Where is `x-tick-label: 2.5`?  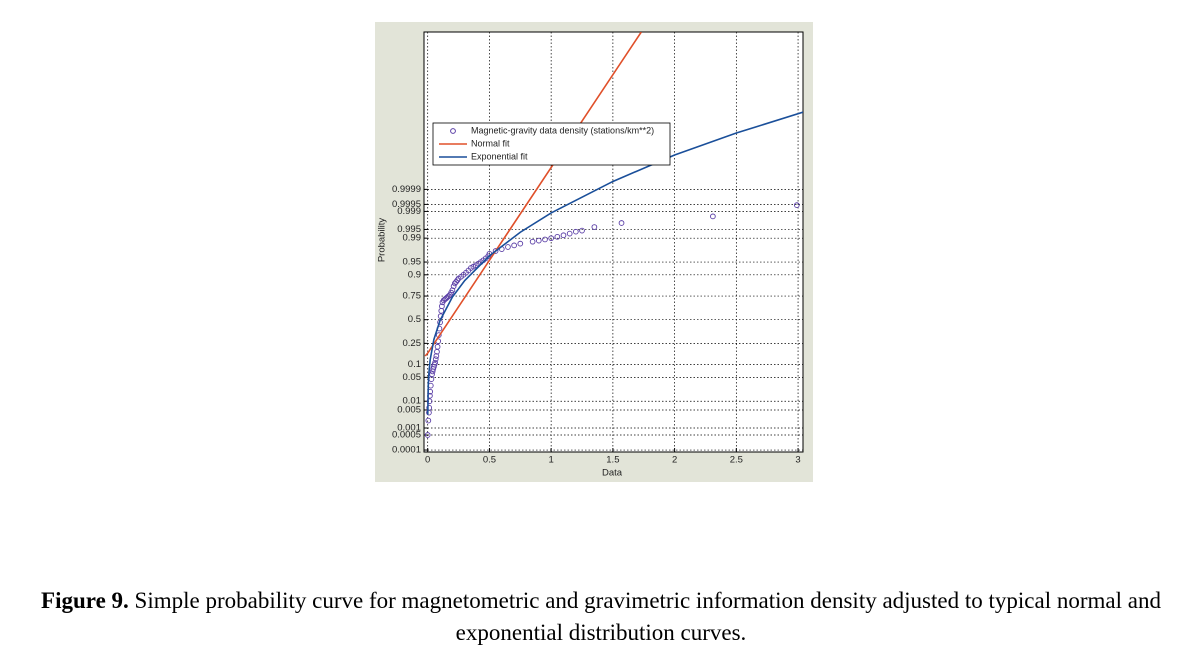 x-tick-label: 2.5 is located at coordinates (736, 460).